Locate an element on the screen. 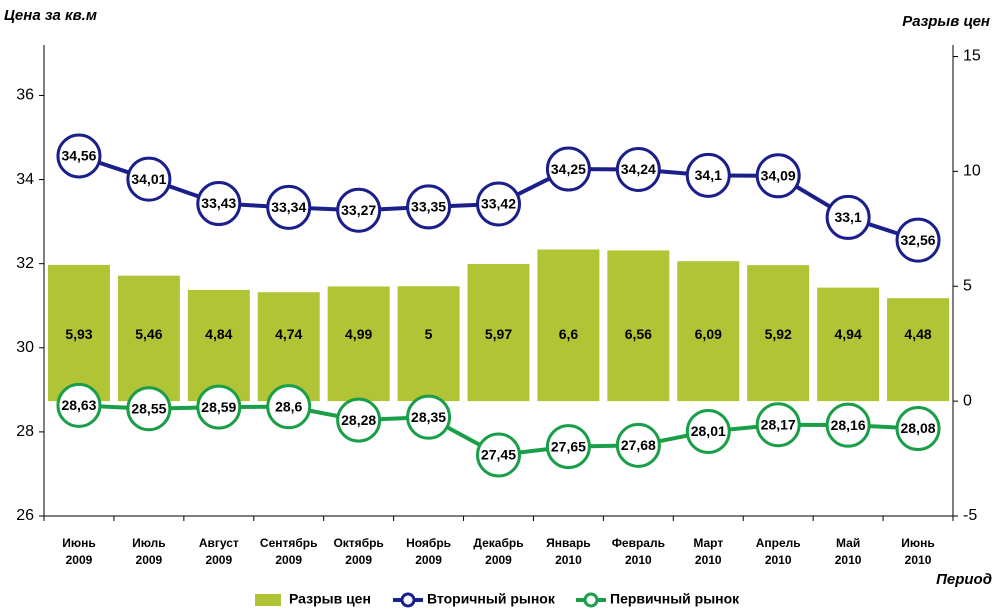  point-label: 32,56 is located at coordinates (918, 240).